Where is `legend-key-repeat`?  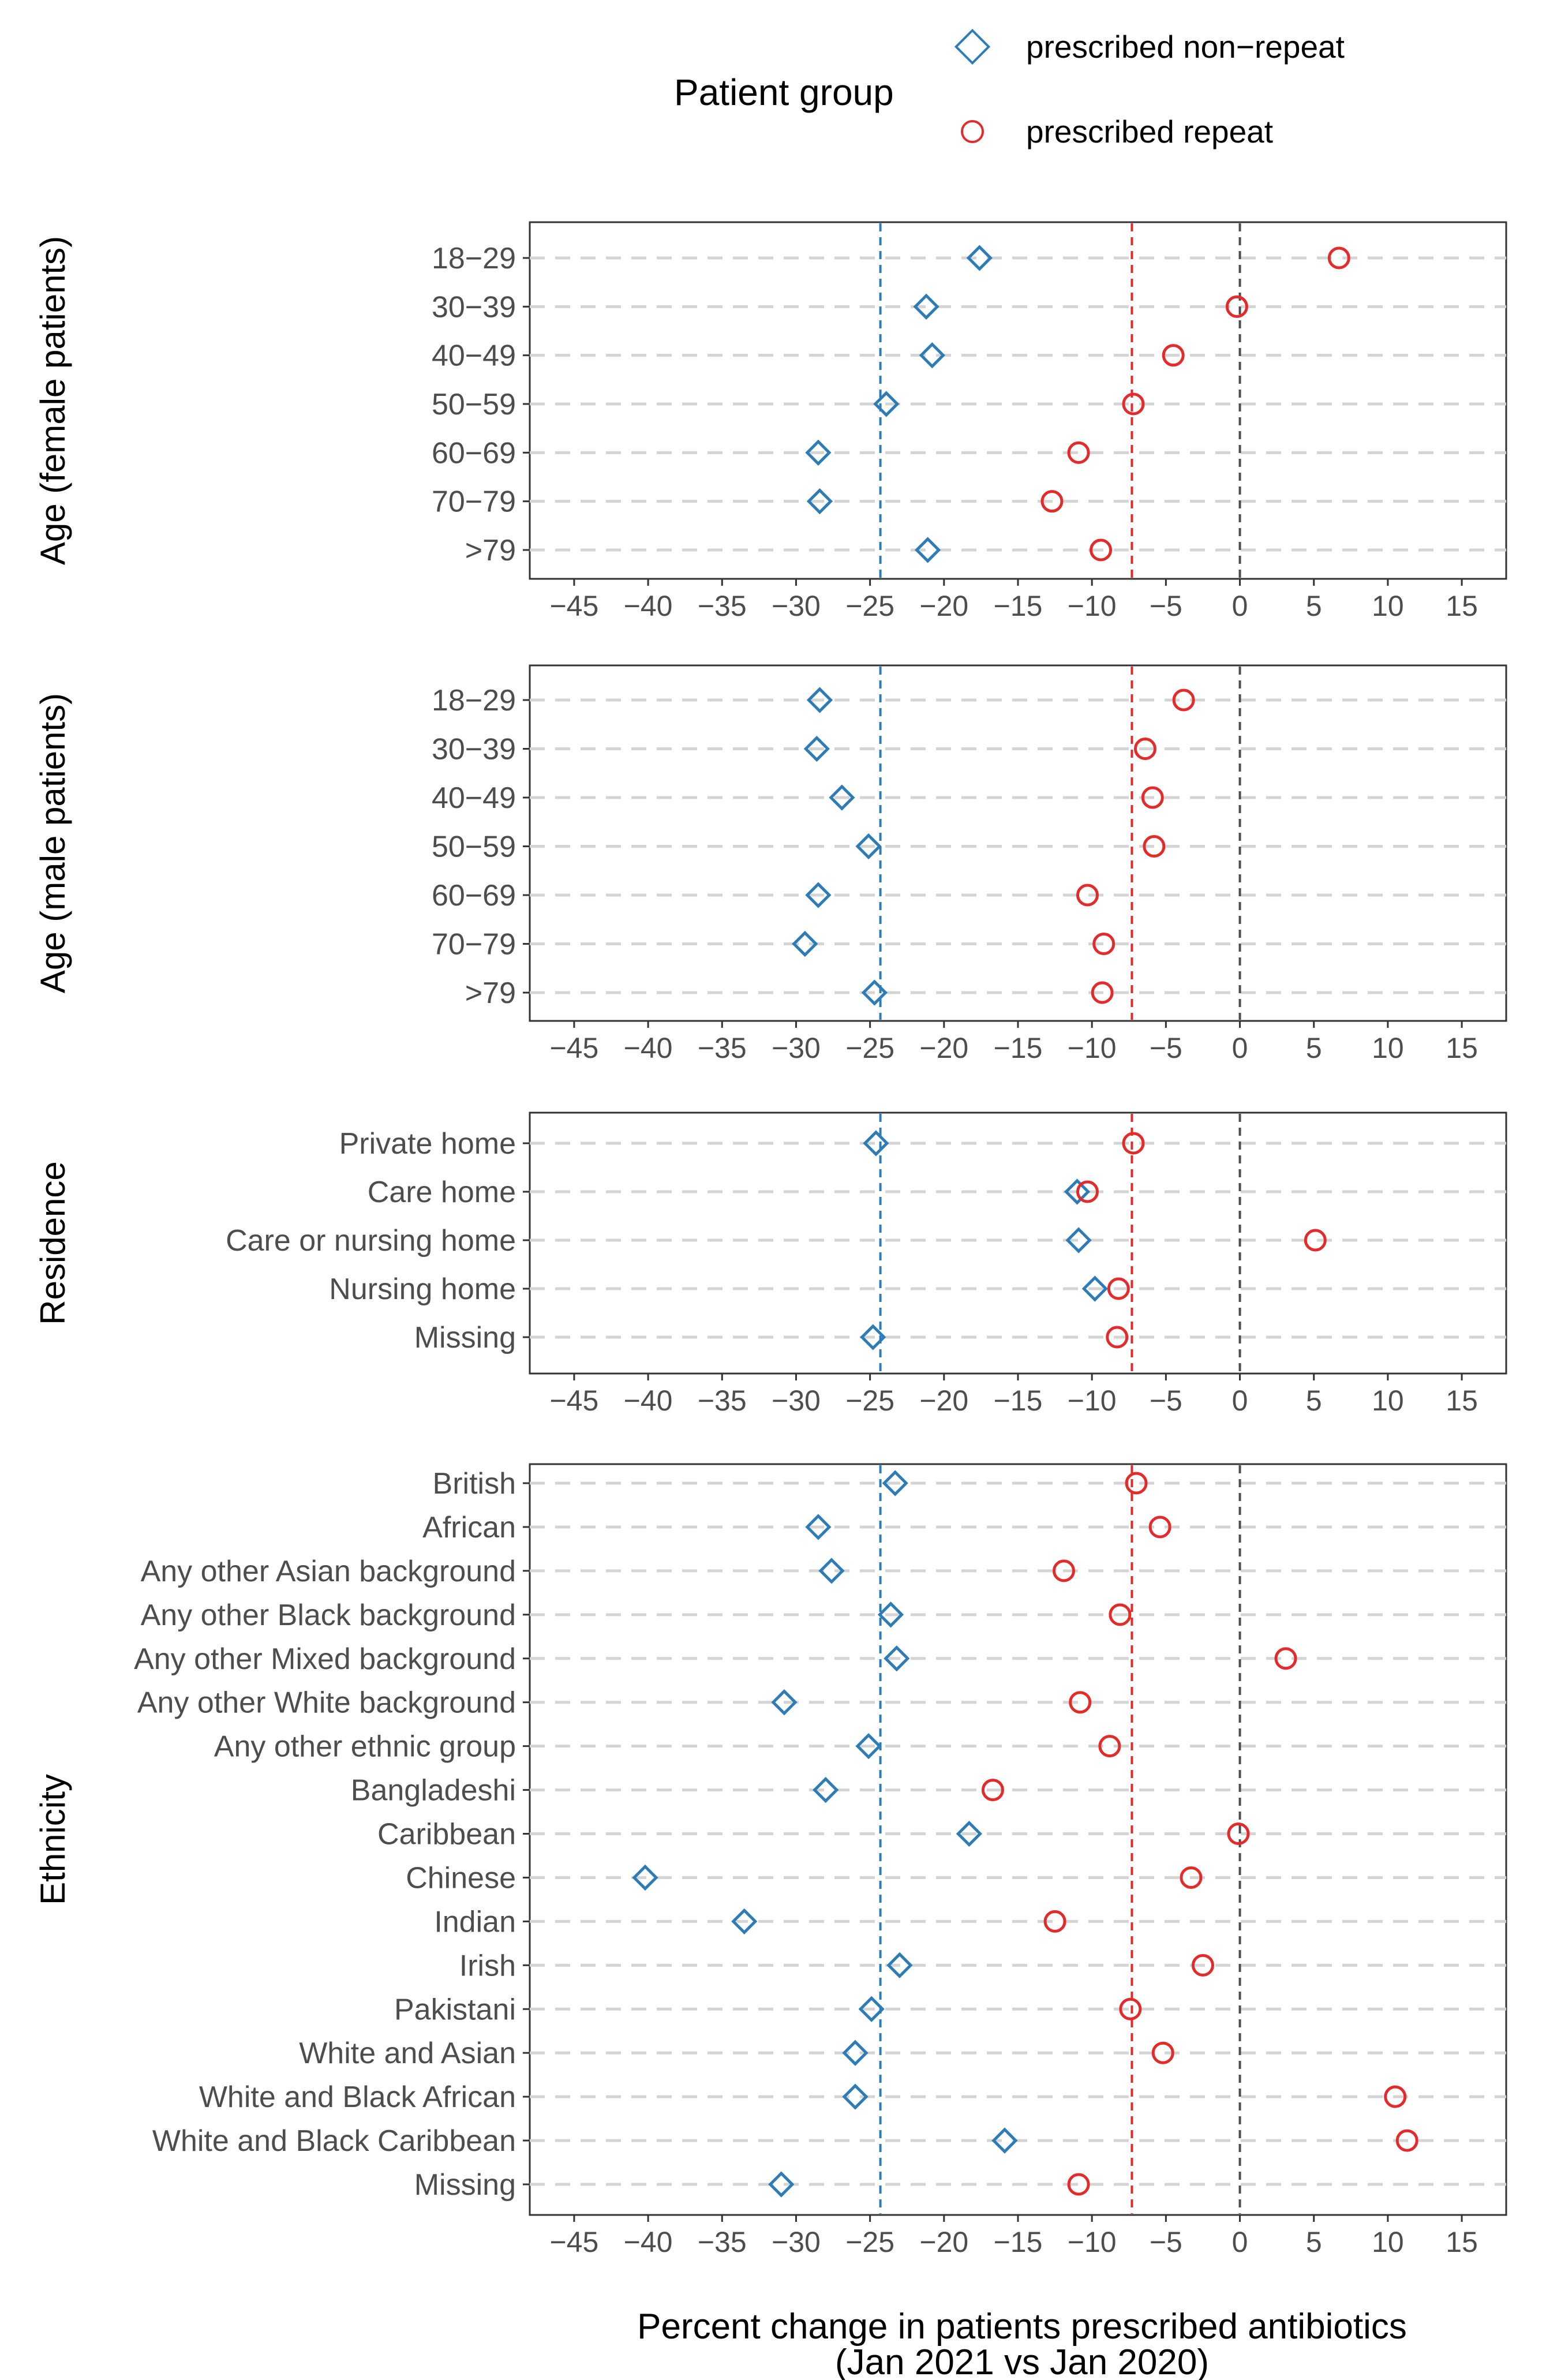 legend-key-repeat is located at coordinates (972, 131).